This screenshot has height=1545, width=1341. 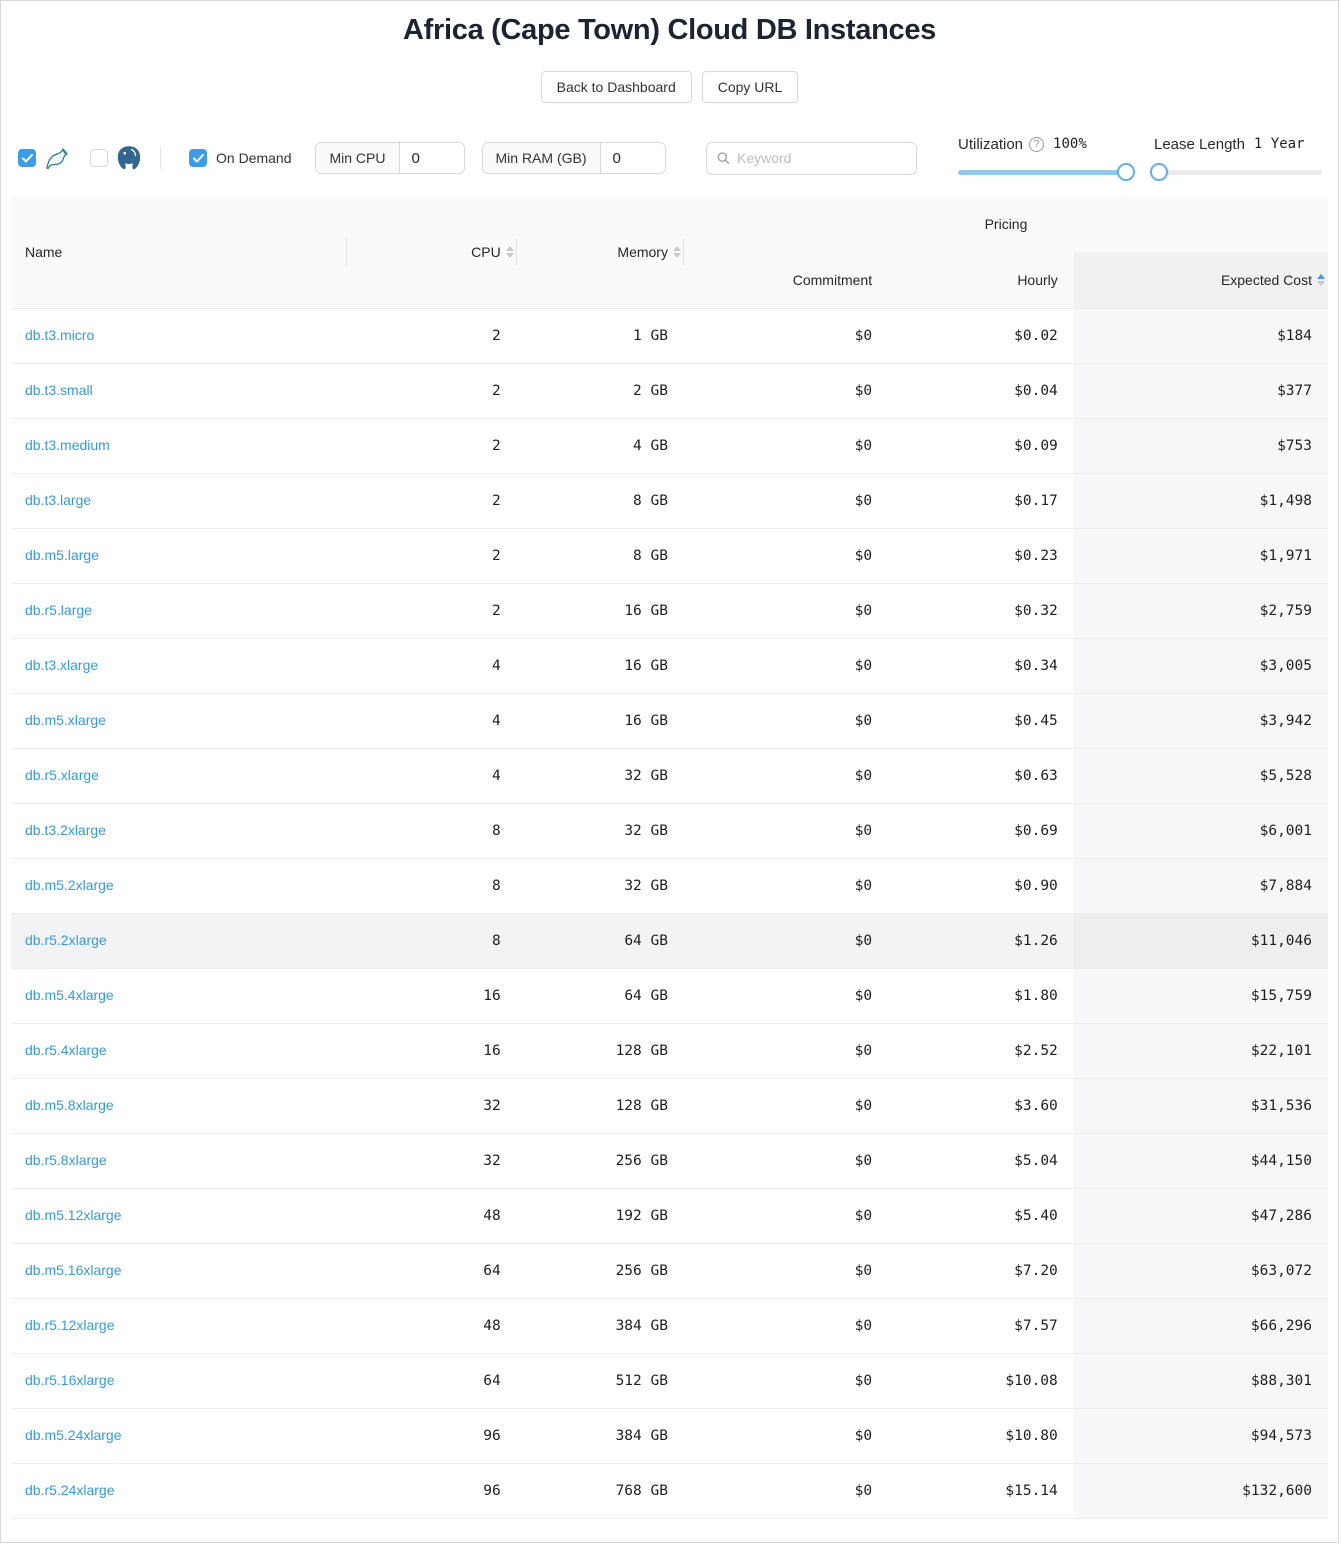 I want to click on table-row: db.m5.8xlarge 32 128 GB $0 $3.60 $31,536, so click(x=669, y=1105).